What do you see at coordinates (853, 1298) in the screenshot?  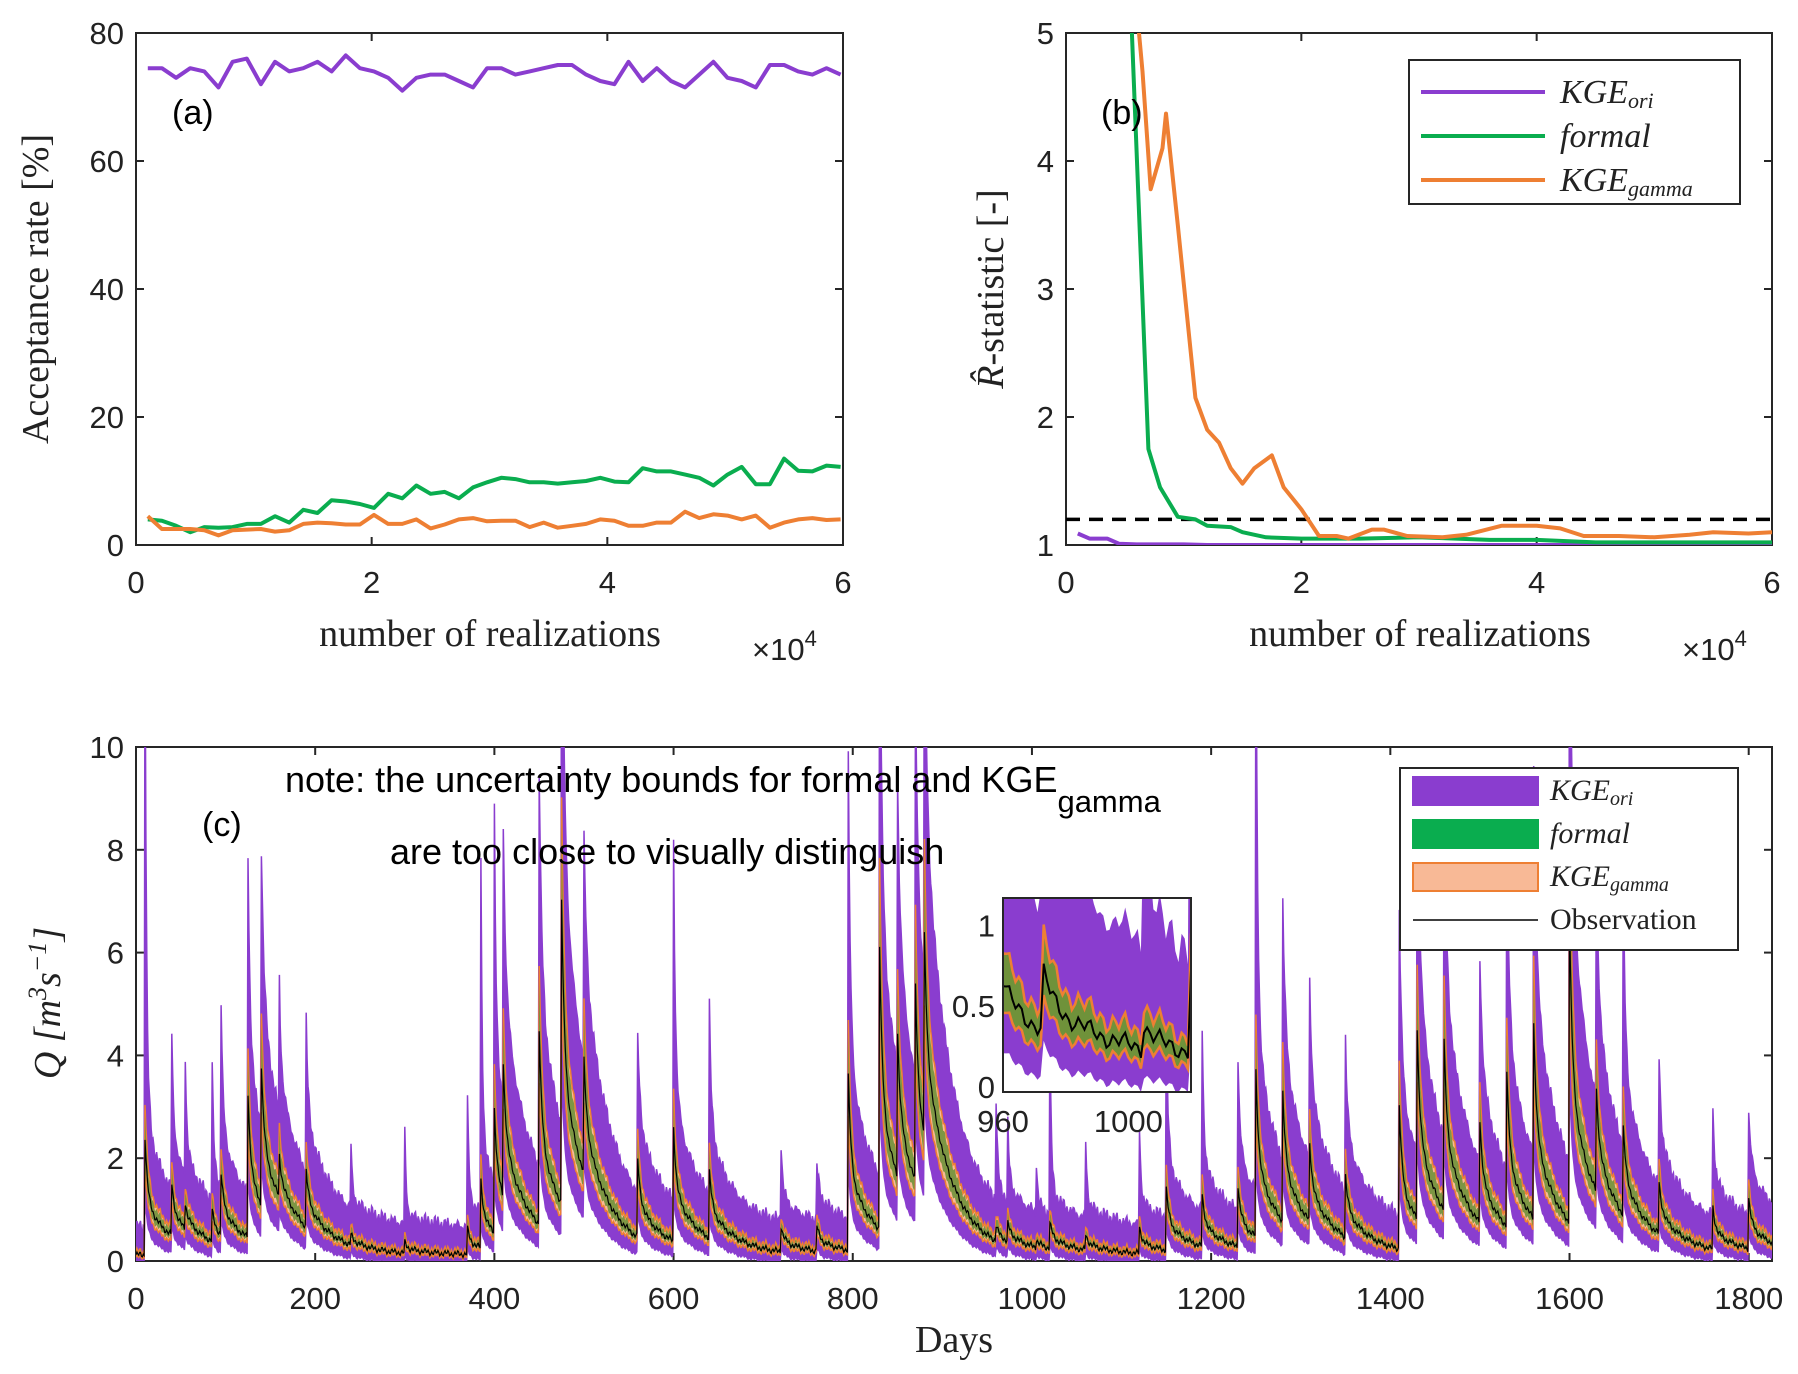 I see `x-tick-label: 800` at bounding box center [853, 1298].